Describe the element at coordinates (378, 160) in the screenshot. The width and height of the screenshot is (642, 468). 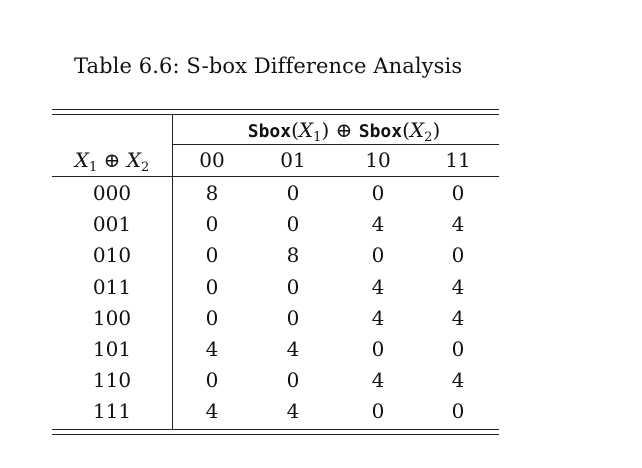
I see `column-header: 10` at that location.